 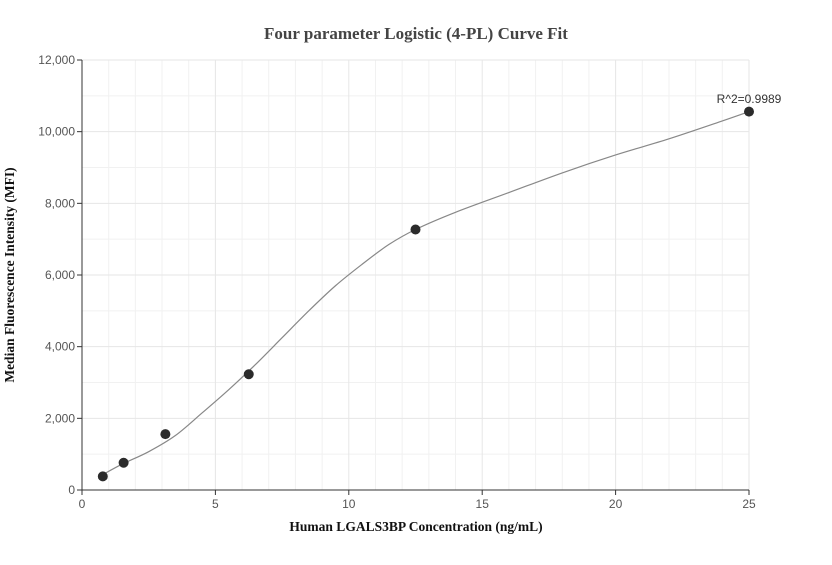 What do you see at coordinates (82, 504) in the screenshot?
I see `x-tick-label: 0` at bounding box center [82, 504].